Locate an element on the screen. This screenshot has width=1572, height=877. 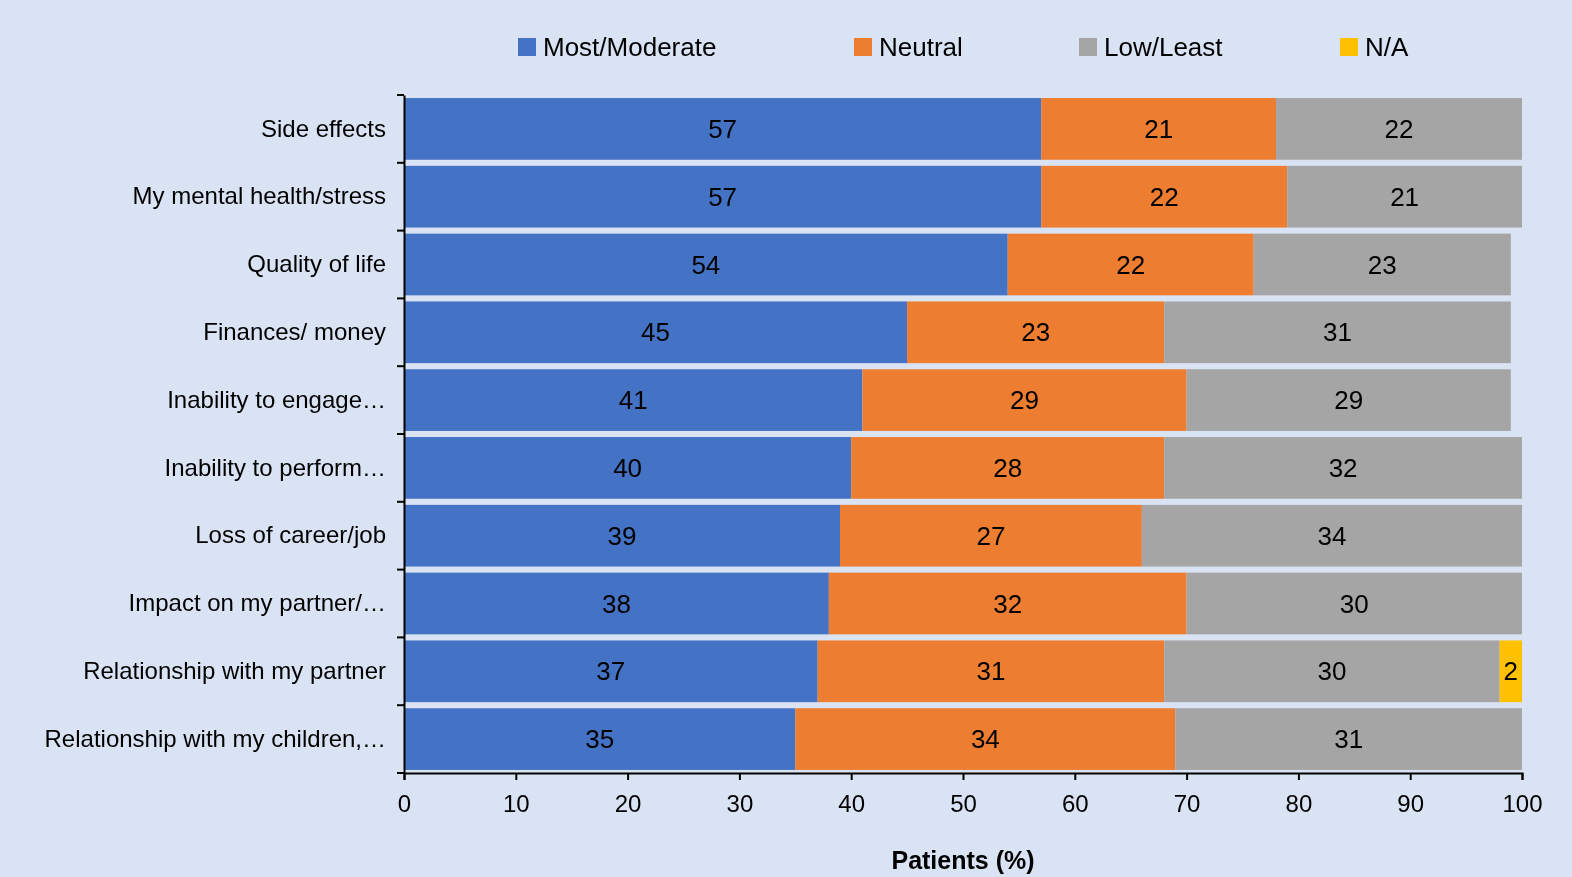
x-tick-label: 100 is located at coordinates (1522, 803).